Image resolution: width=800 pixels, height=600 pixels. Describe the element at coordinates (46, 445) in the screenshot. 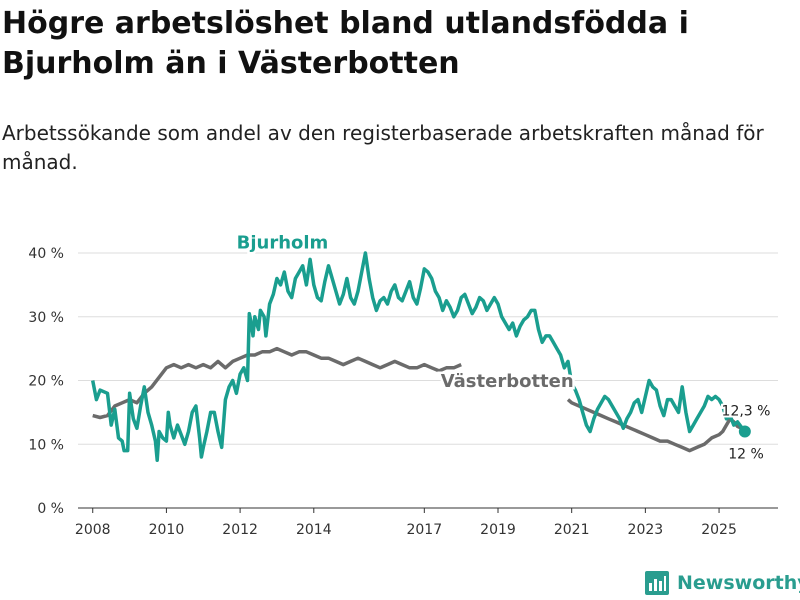

I see `y-tick-label: 10 %` at that location.